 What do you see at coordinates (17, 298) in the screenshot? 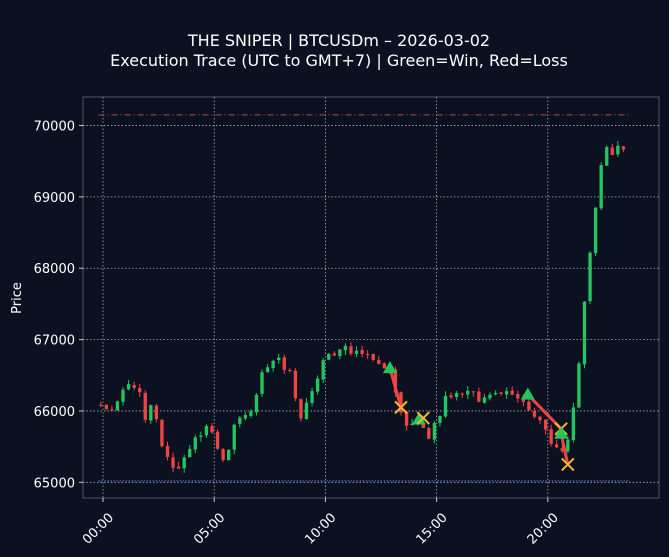
I see `y-axis-label: Price` at bounding box center [17, 298].